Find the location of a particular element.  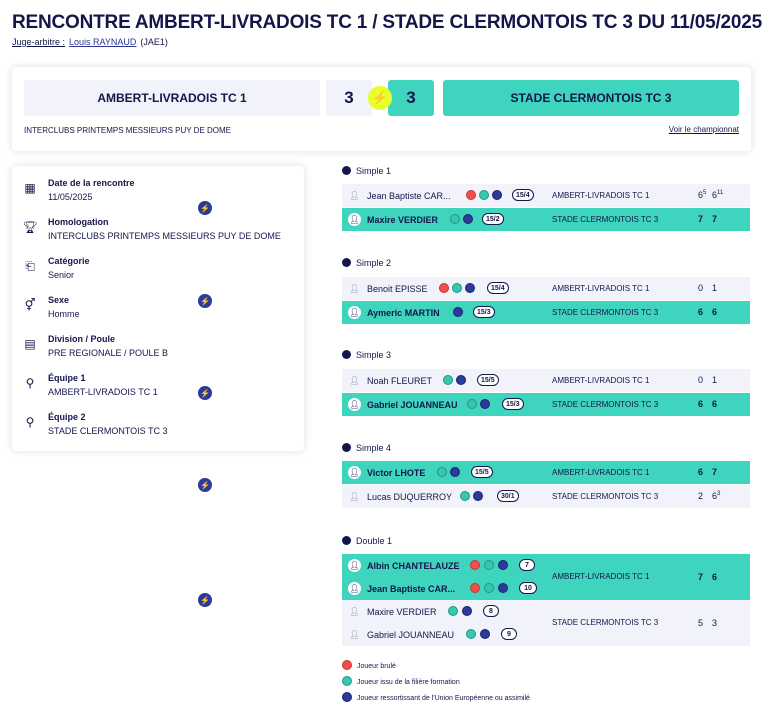

section-simple-3: Simple 3 is located at coordinates (366, 355).